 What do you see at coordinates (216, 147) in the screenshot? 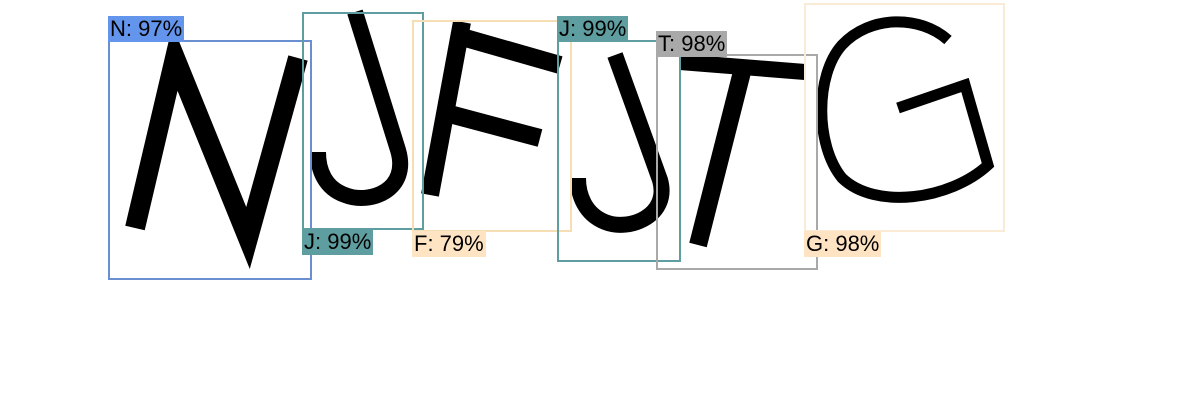
I see `glyph-n` at bounding box center [216, 147].